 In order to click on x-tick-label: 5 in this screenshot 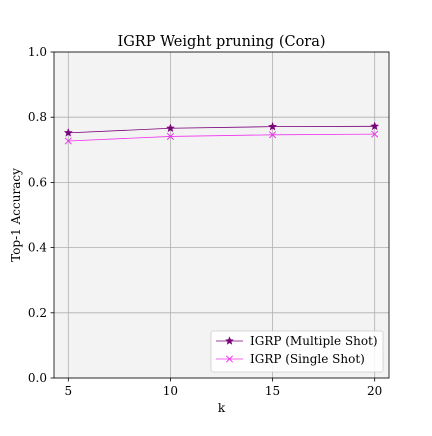, I will do `click(68, 391)`.